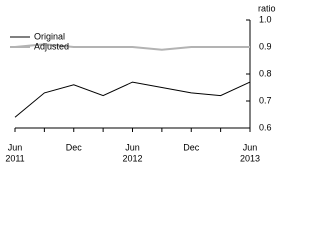  I want to click on y-tick-label: 0.9, so click(265, 46).